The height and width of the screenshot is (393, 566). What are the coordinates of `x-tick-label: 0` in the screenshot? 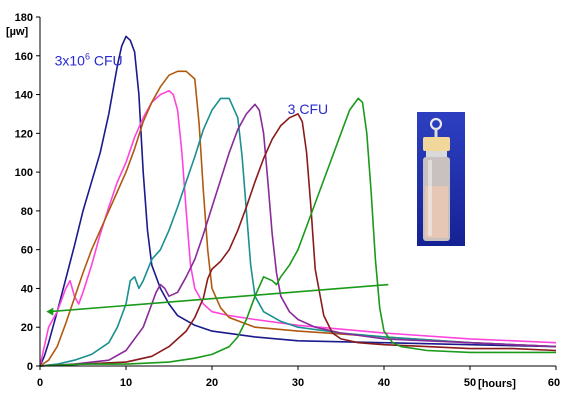 It's located at (40, 383).